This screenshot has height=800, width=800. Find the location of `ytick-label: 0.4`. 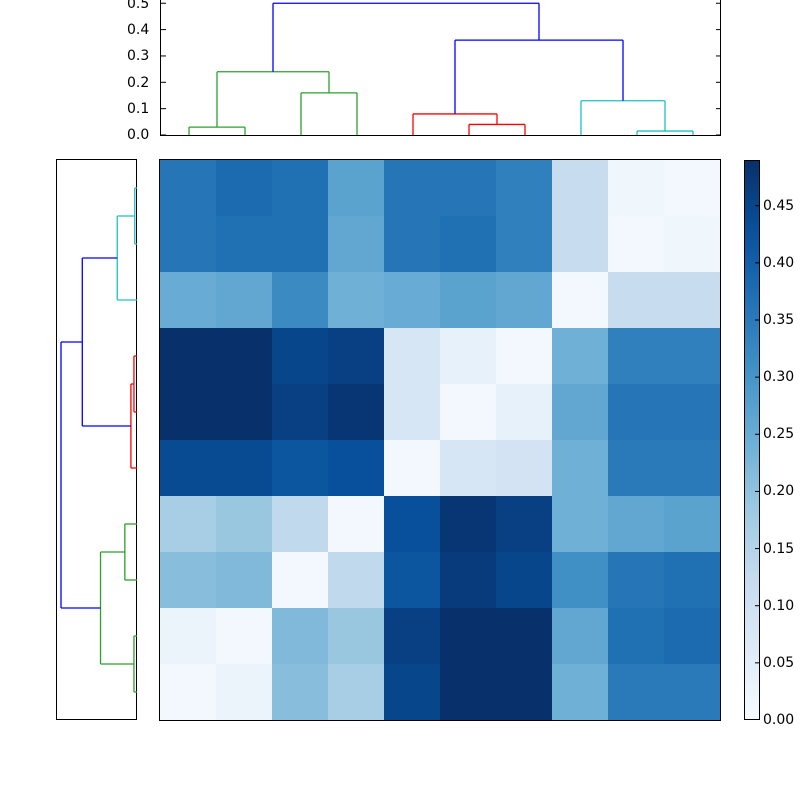

ytick-label: 0.4 is located at coordinates (138, 30).